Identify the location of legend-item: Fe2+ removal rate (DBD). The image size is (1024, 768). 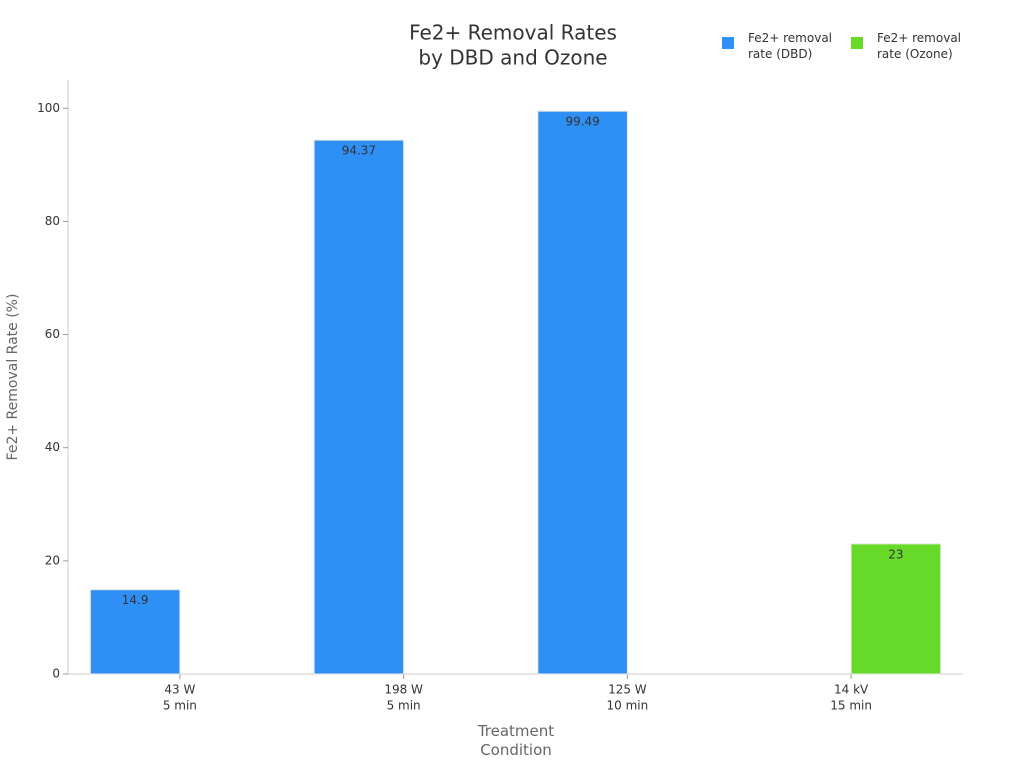
(781, 46).